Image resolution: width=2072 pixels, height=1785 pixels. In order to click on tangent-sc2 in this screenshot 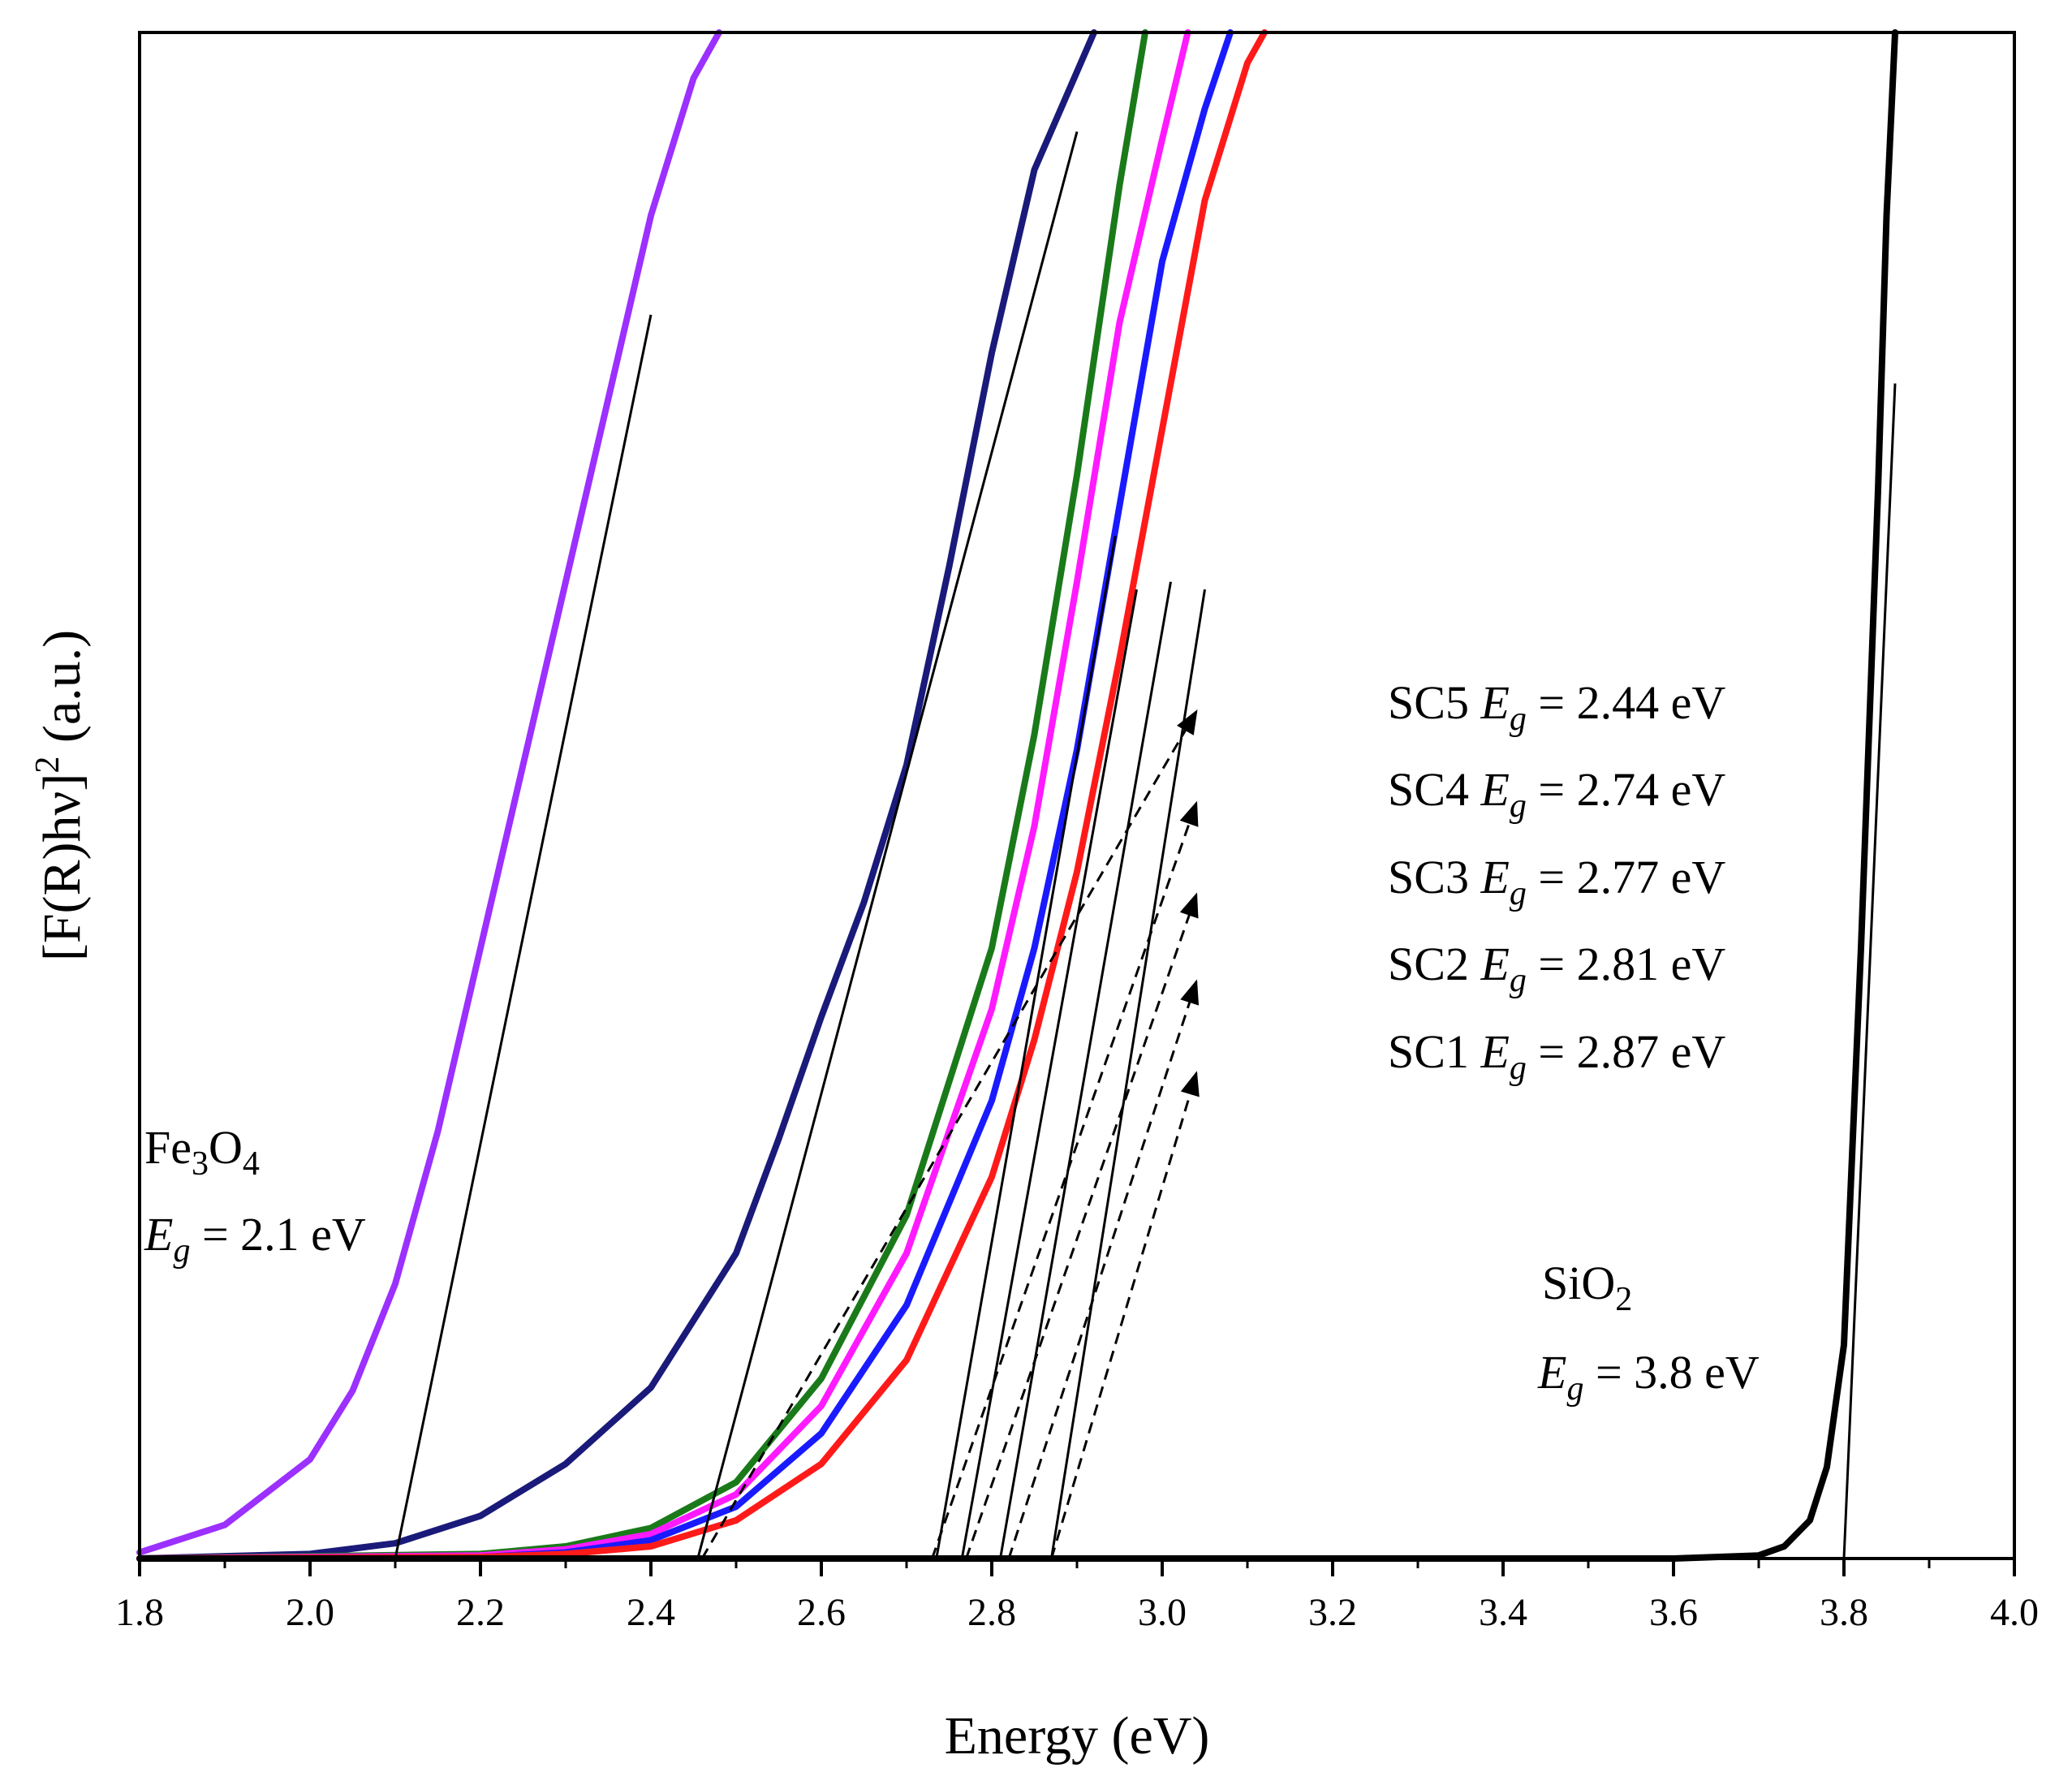, I will do `click(1086, 1070)`.